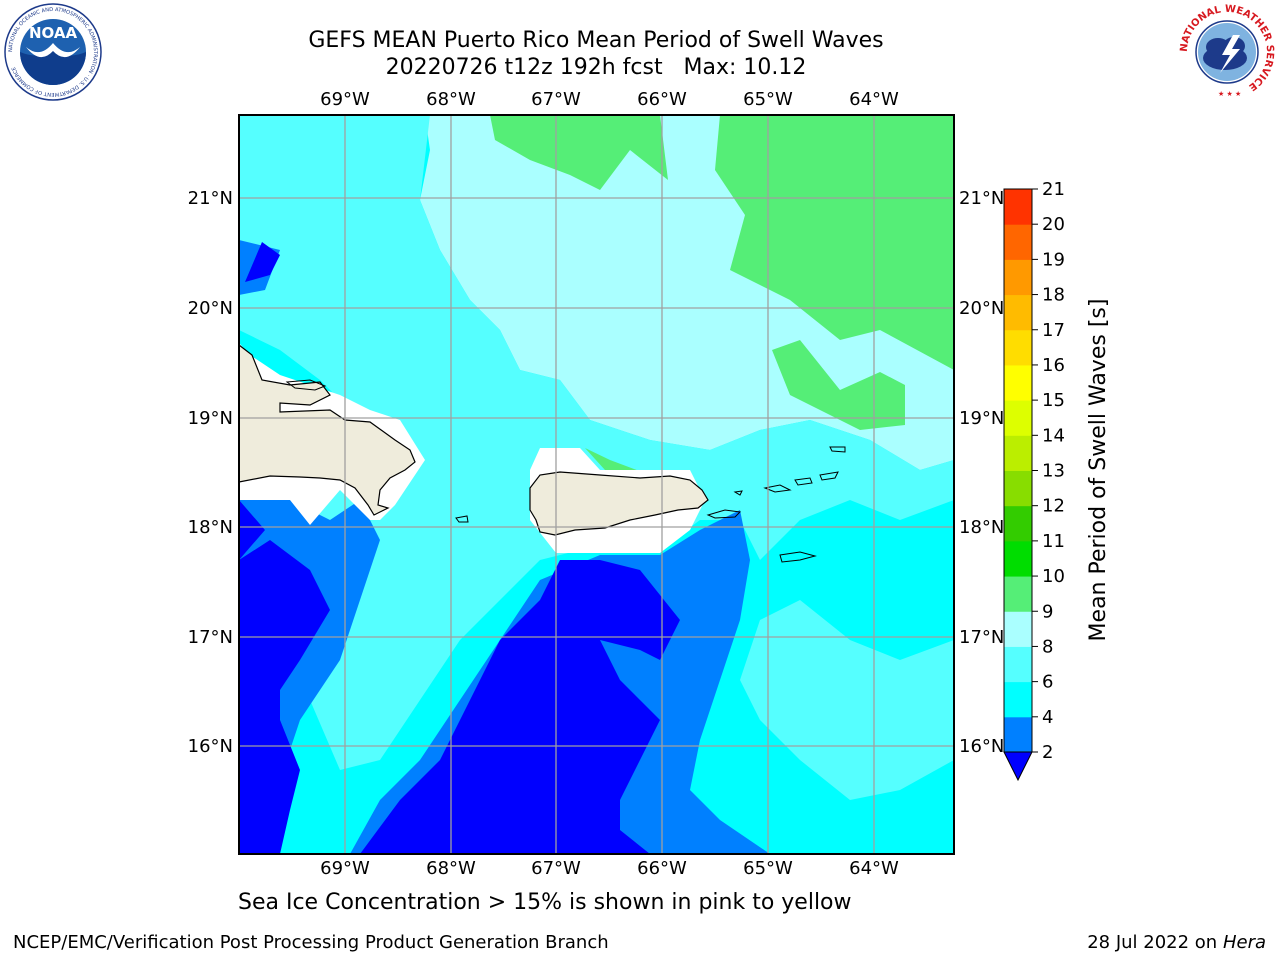 This screenshot has width=1280, height=960. Describe the element at coordinates (1053, 189) in the screenshot. I see `colorbar-tick-label: 21` at that location.